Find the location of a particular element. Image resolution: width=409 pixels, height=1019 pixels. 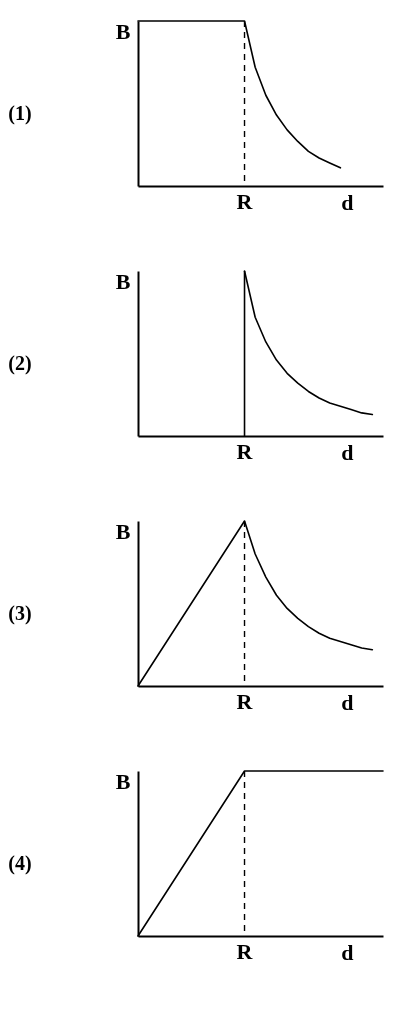

text: (1) is located at coordinates (20, 113).